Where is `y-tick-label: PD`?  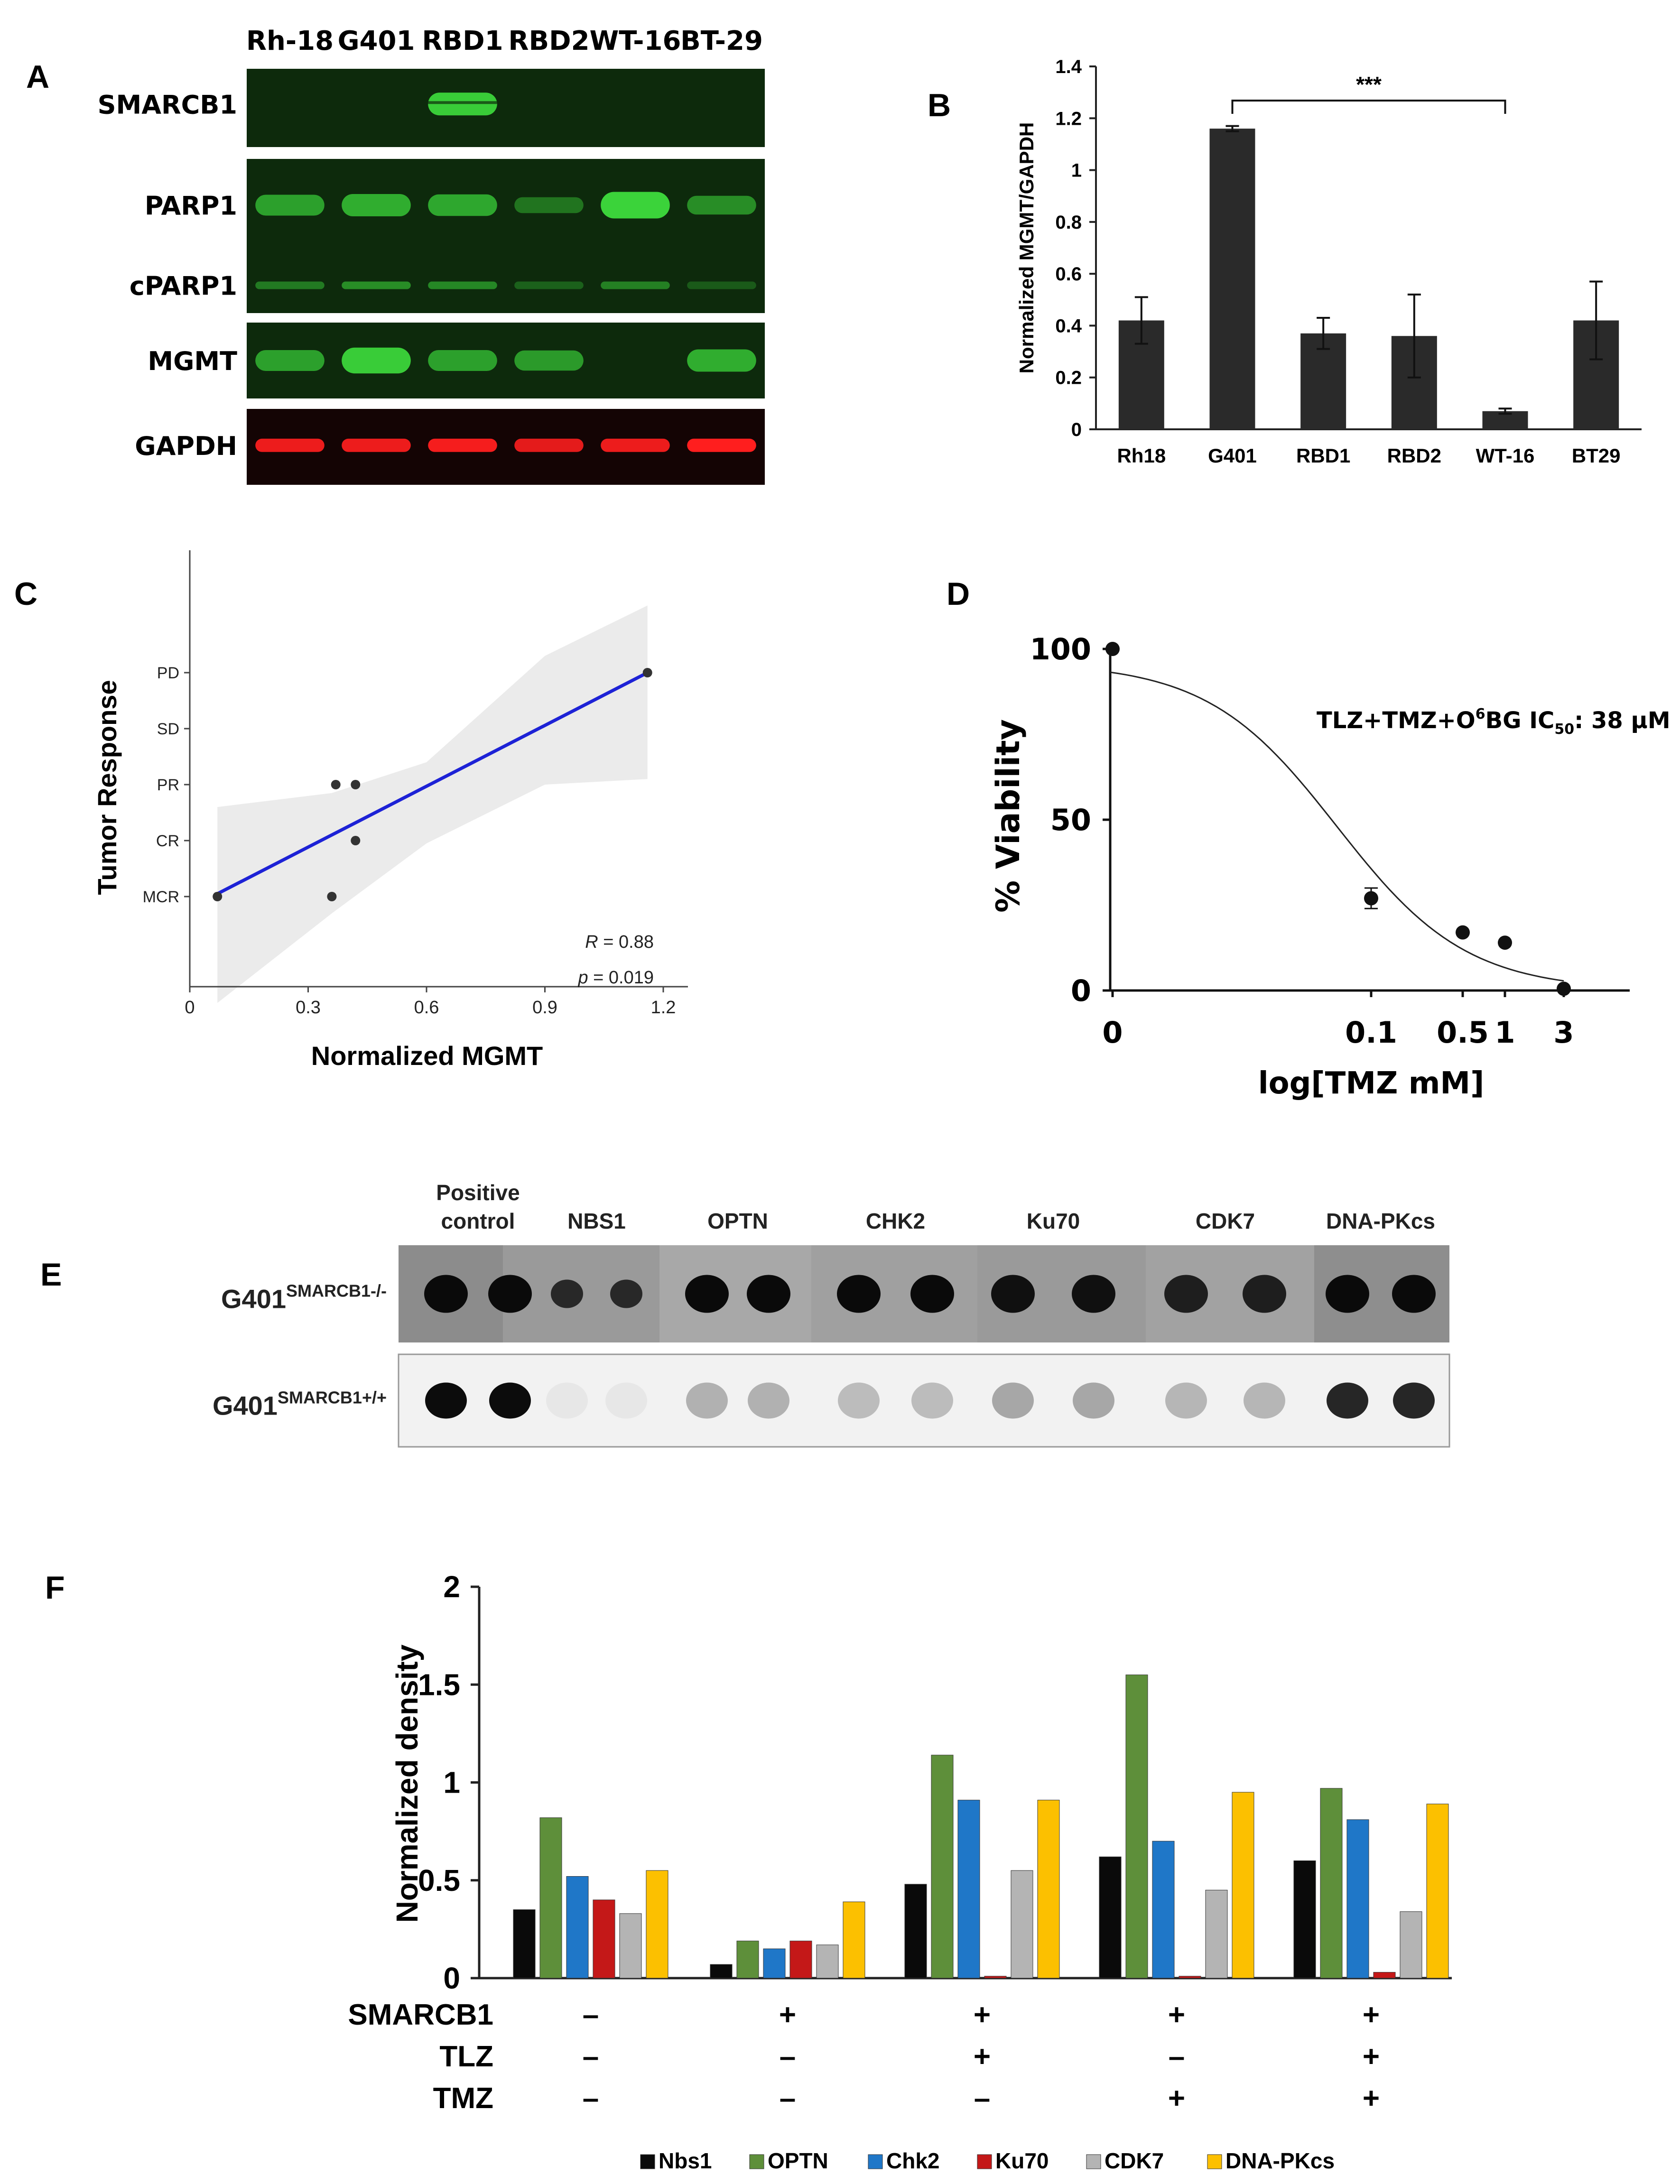
y-tick-label: PD is located at coordinates (168, 673).